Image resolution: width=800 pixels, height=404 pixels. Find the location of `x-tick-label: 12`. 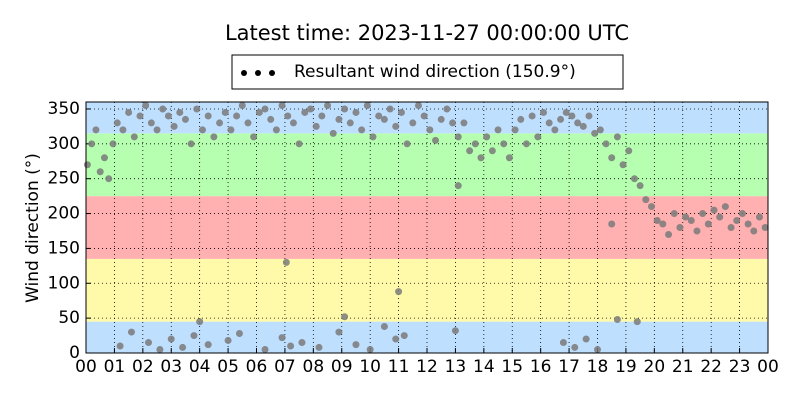

x-tick-label: 12 is located at coordinates (427, 367).